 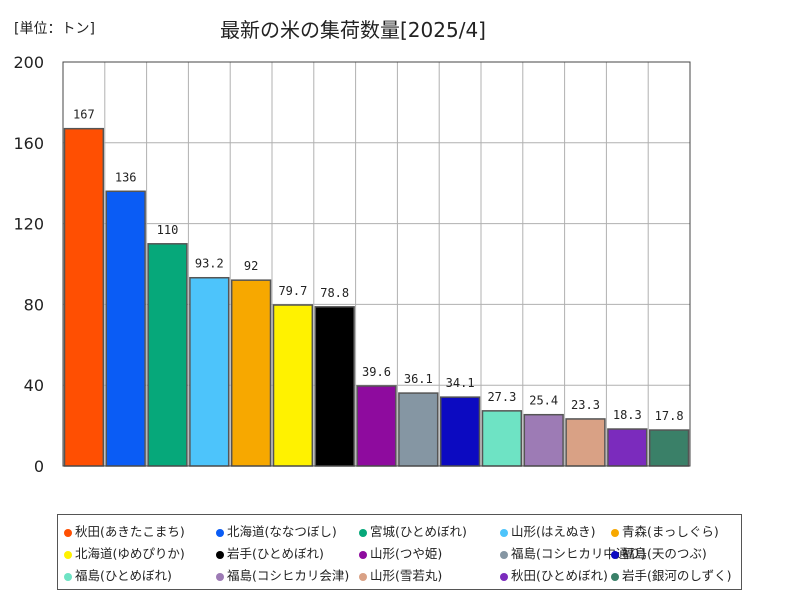 I want to click on legend-label: 北海道(ゆめぴりか), so click(x=130, y=553).